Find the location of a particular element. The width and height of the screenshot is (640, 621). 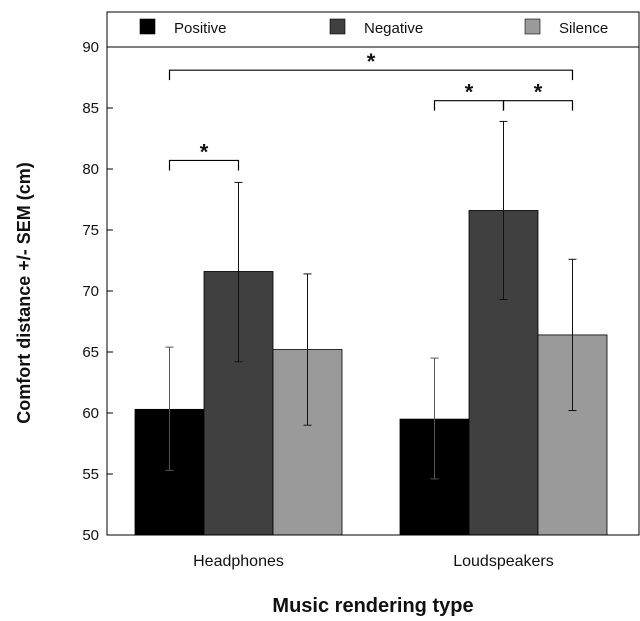

y-tick-label: 55 is located at coordinates (90, 474).